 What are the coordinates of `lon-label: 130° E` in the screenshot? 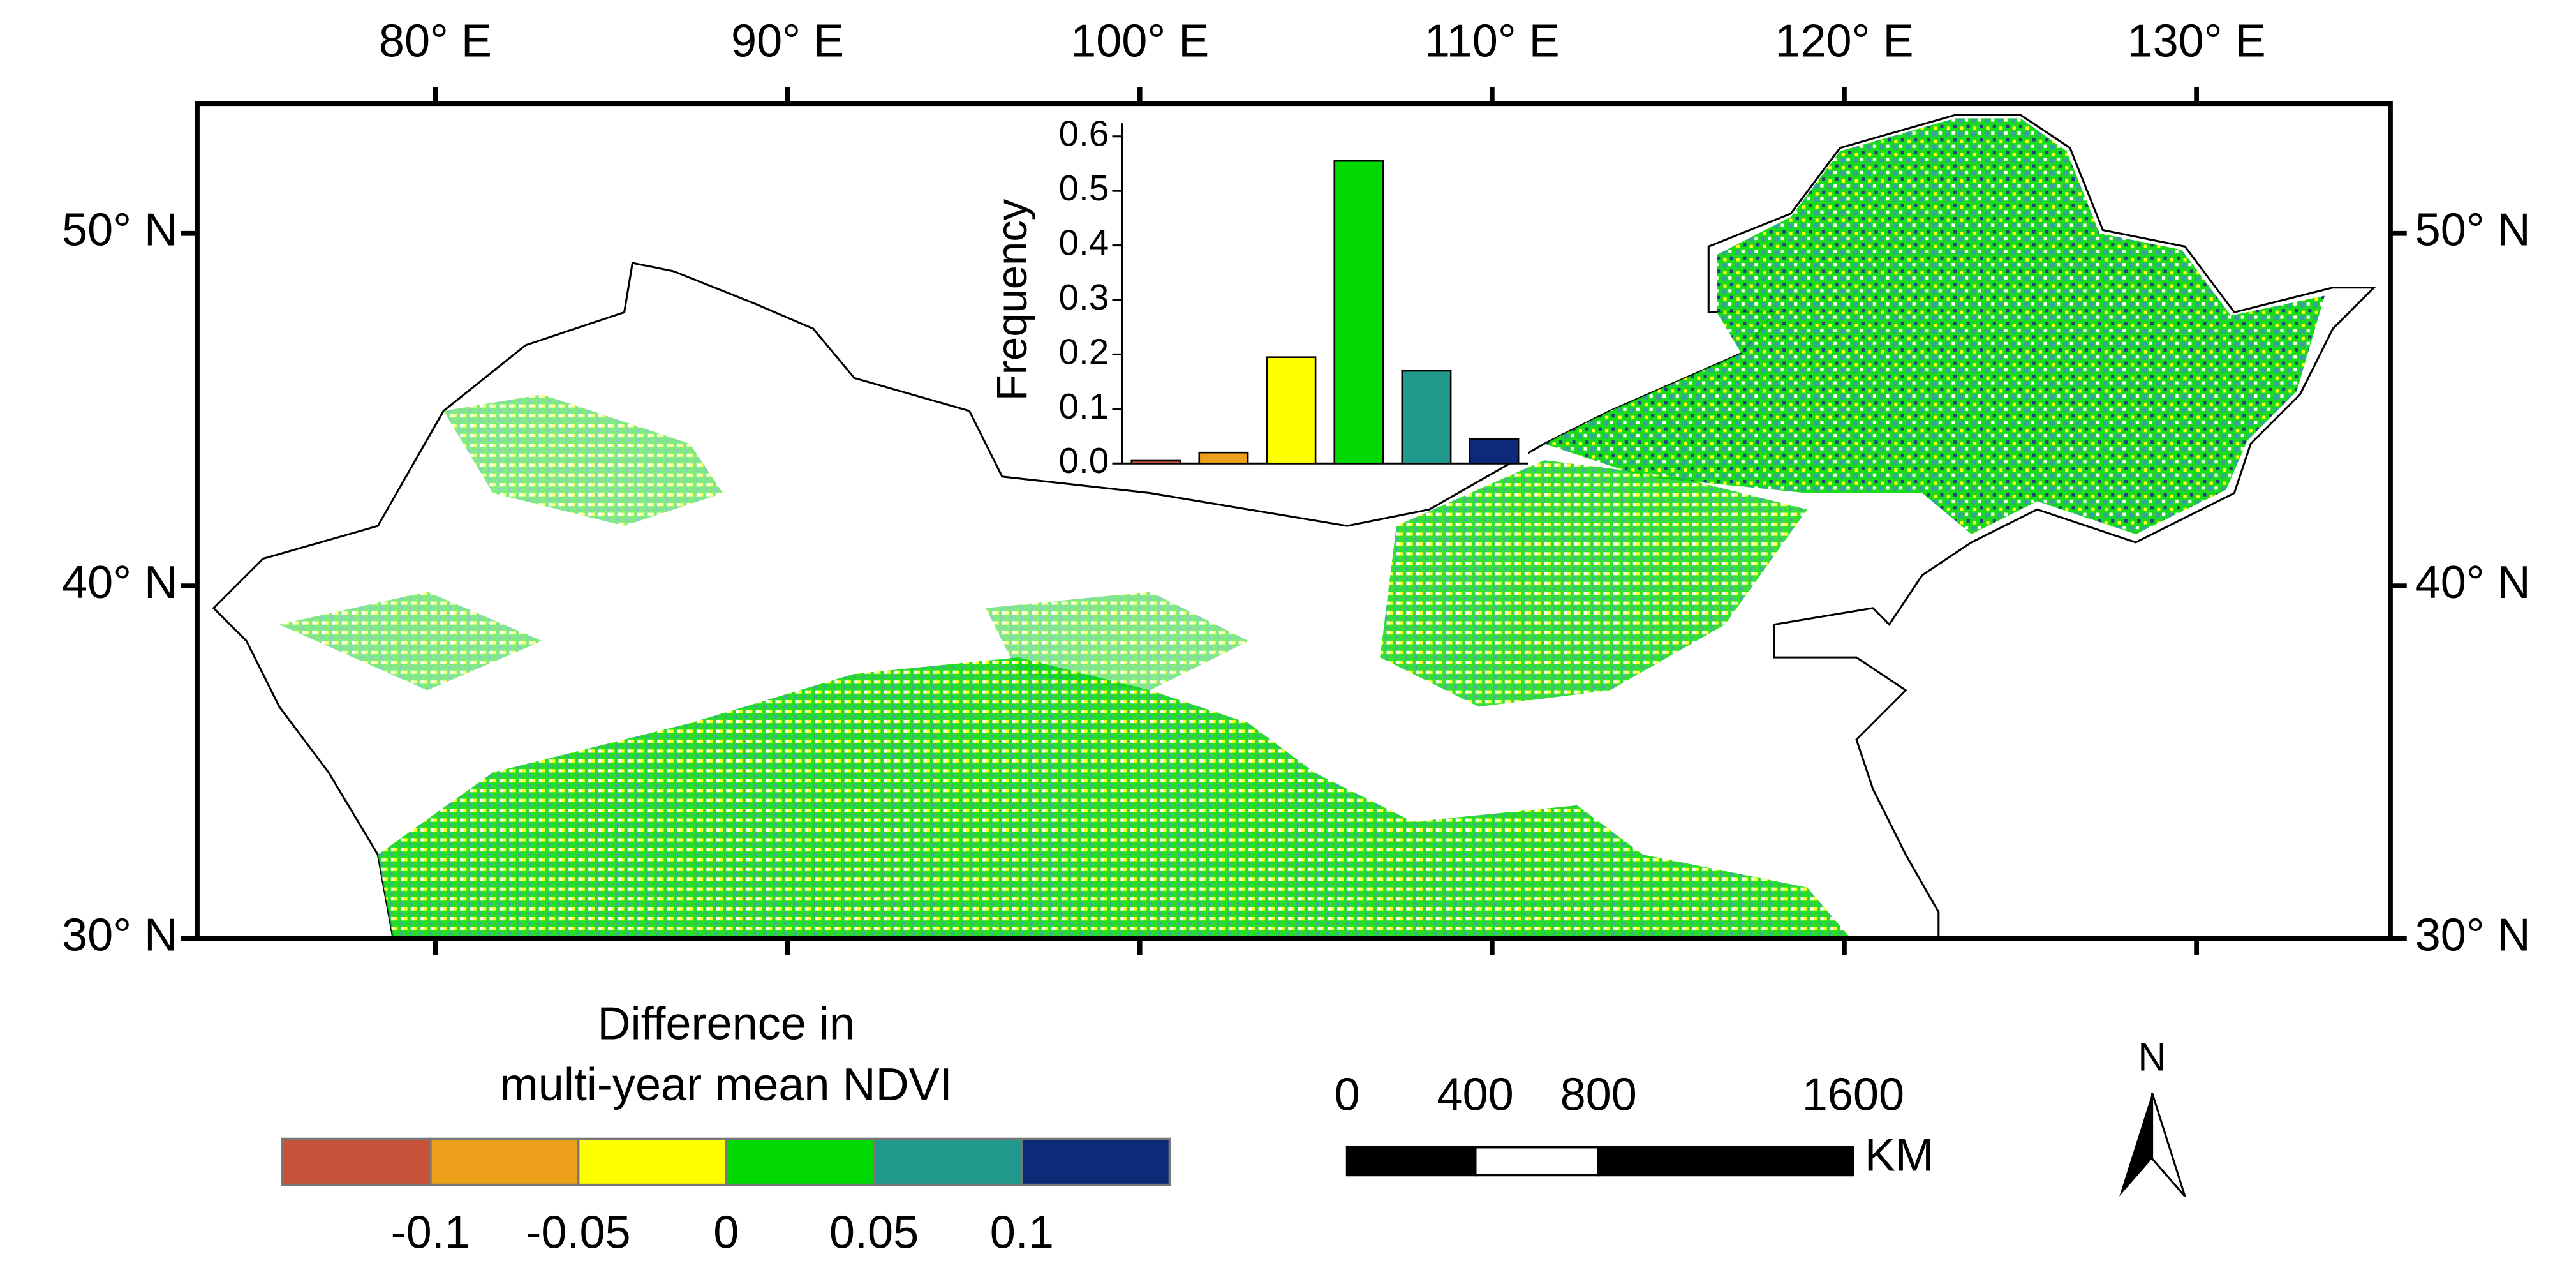 It's located at (2196, 41).